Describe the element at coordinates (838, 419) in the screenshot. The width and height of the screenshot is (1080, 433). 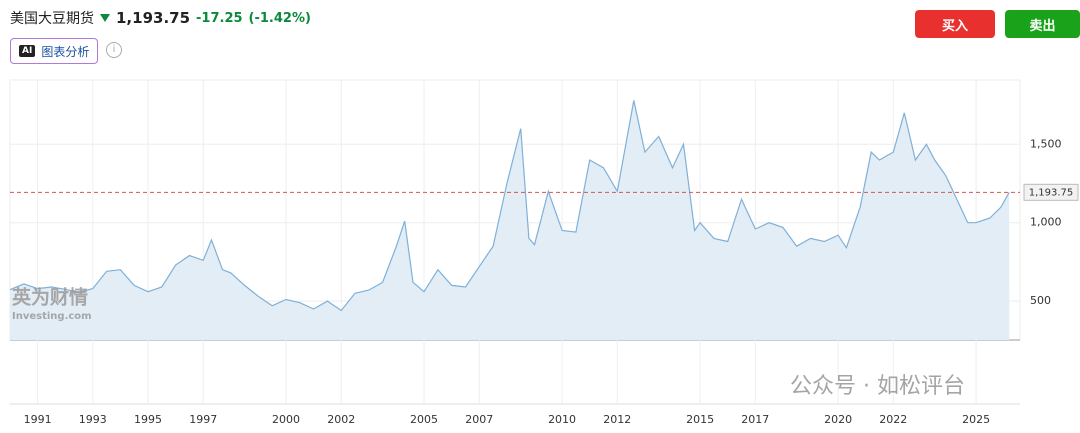
I see `x-tick-label: 2020` at that location.